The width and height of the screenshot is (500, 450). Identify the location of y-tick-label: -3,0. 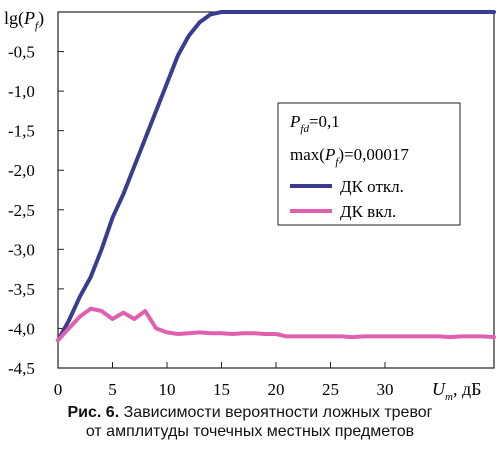
(21, 249).